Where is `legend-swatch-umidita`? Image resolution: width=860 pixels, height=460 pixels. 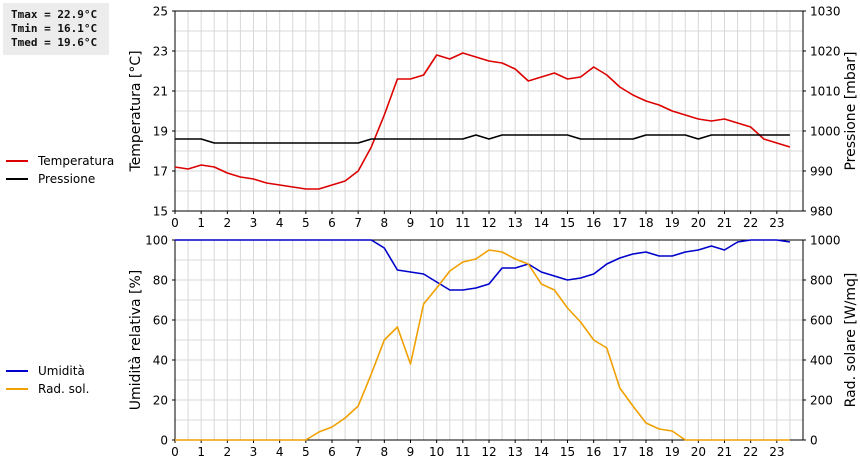 legend-swatch-umidita is located at coordinates (17, 371).